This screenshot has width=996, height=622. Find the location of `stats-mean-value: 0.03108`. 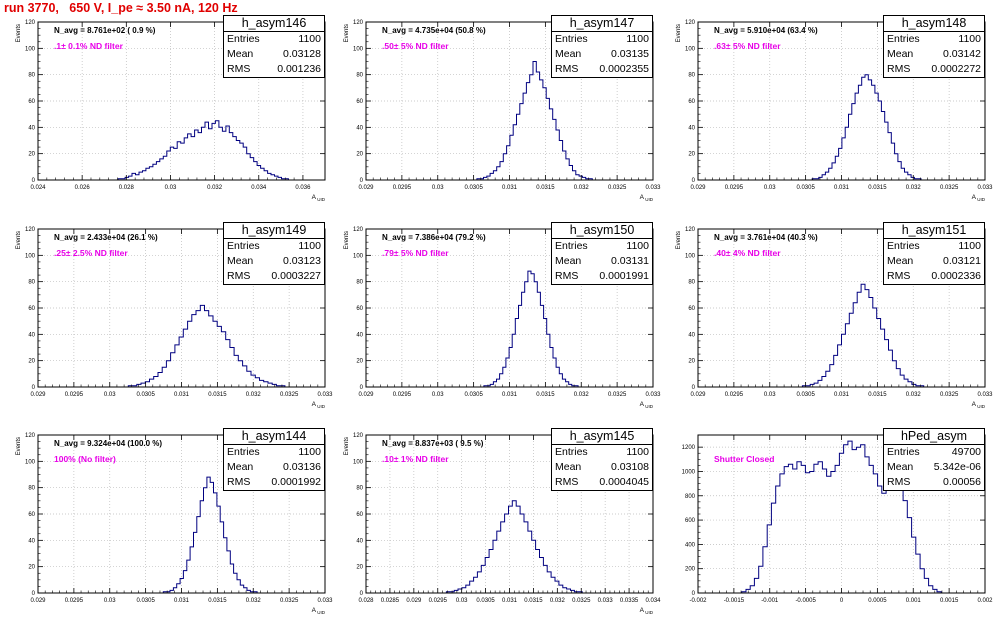

stats-mean-value: 0.03108 is located at coordinates (630, 467).